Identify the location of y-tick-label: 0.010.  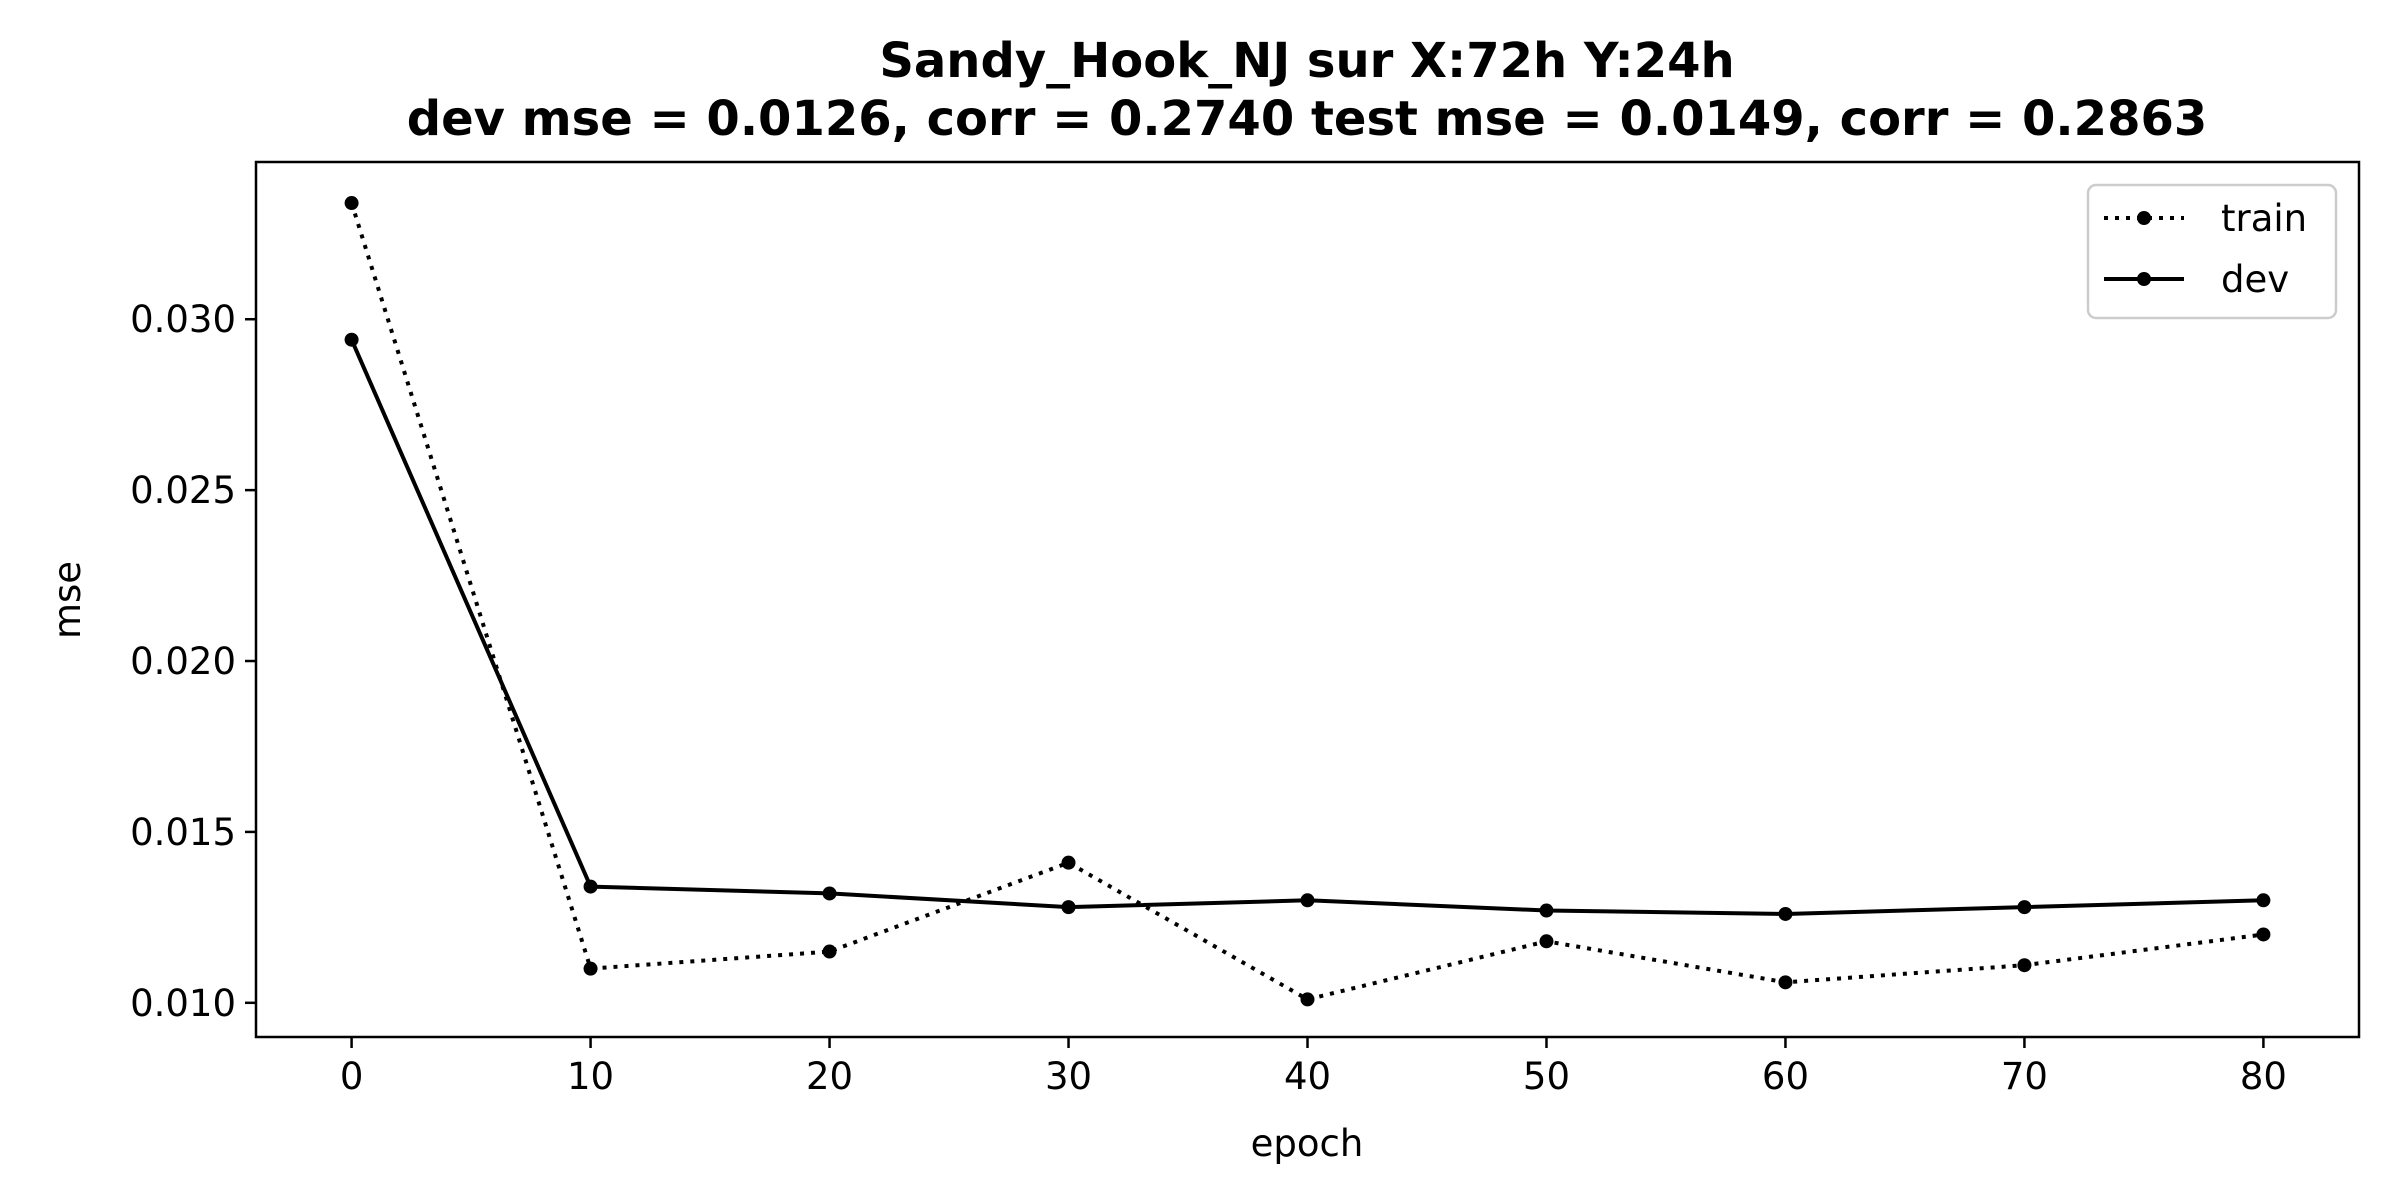
(183, 1003).